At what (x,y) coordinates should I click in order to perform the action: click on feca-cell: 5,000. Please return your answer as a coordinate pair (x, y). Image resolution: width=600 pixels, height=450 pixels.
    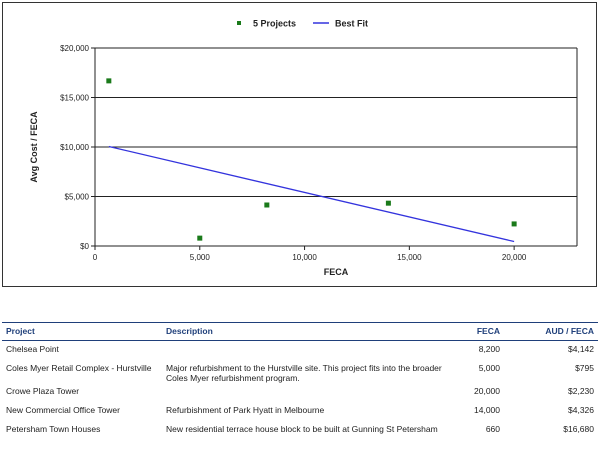
    Looking at the image, I should click on (489, 368).